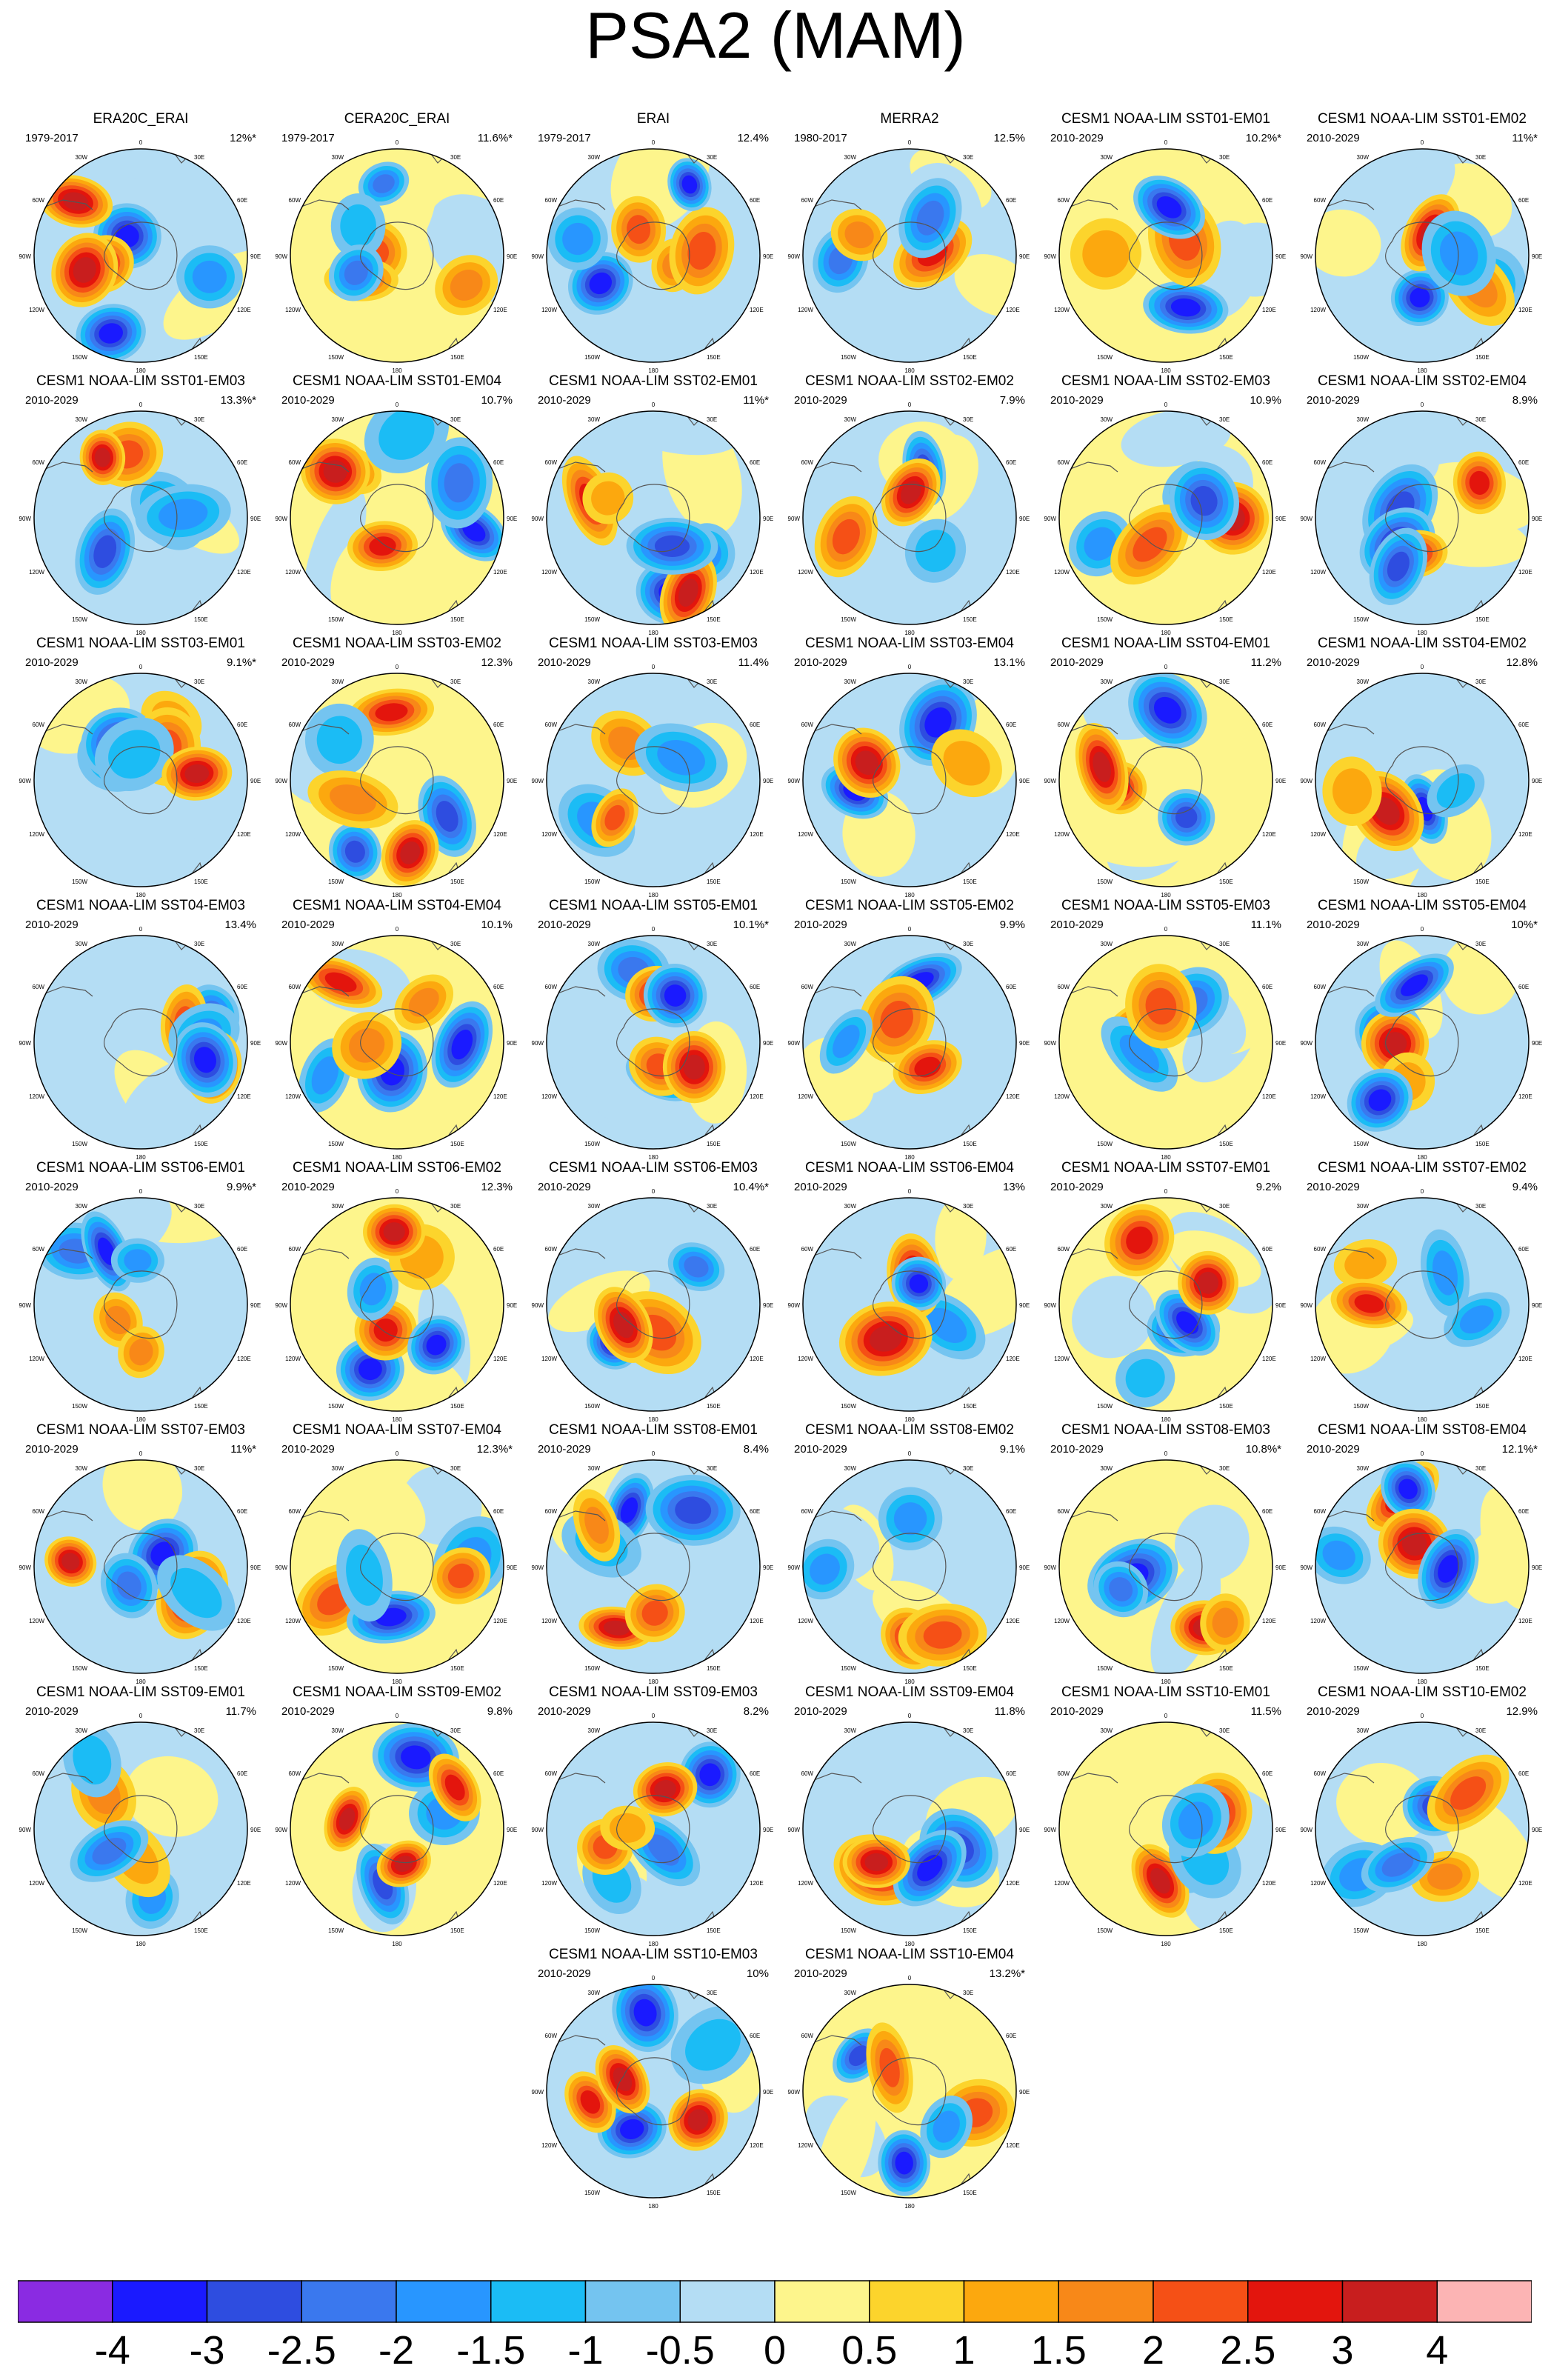 This screenshot has height=2380, width=1551. I want to click on anomaly-contour-p37-b5-l4, so click(454, 1787).